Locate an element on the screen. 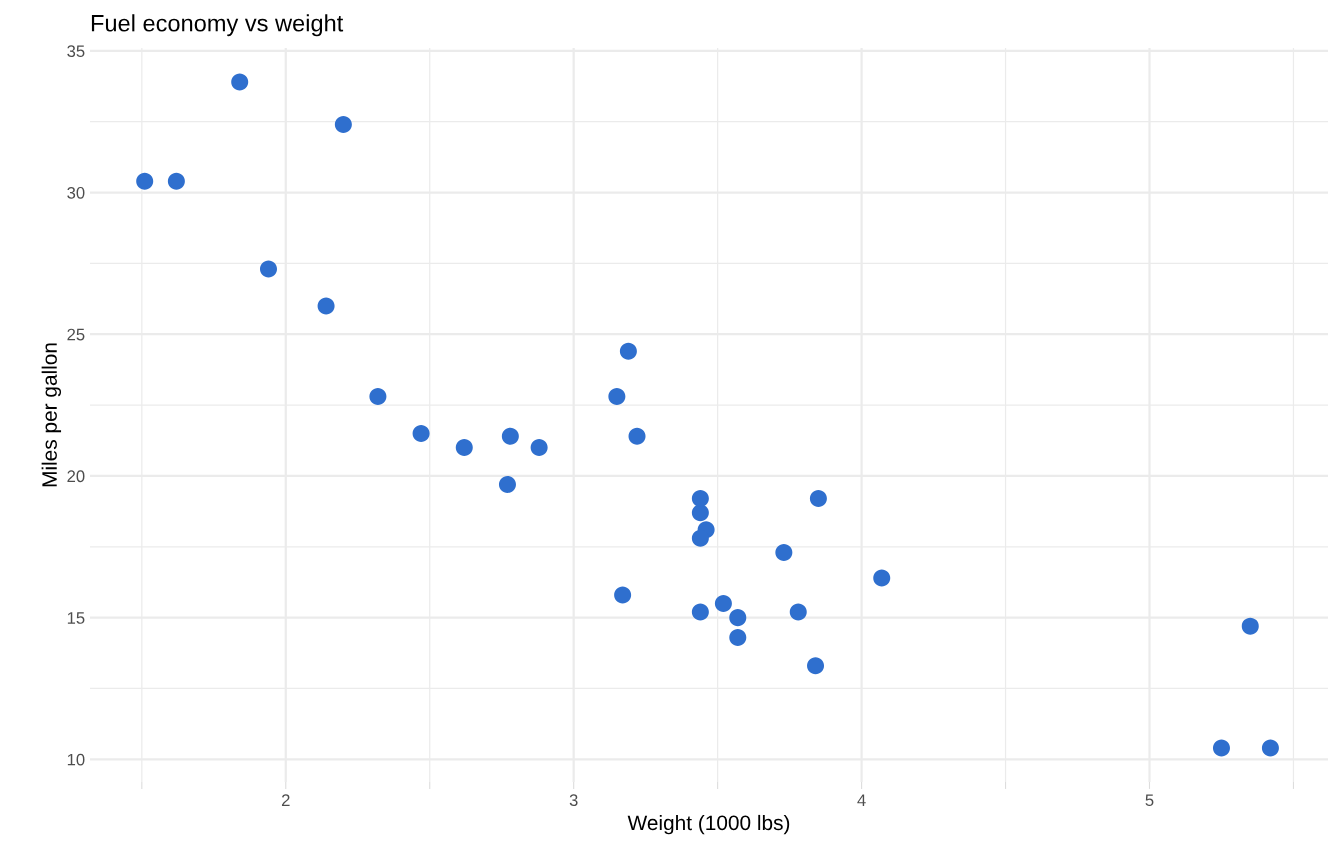 Image resolution: width=1344 pixels, height=864 pixels. y-tick-label: 20 is located at coordinates (76, 476).